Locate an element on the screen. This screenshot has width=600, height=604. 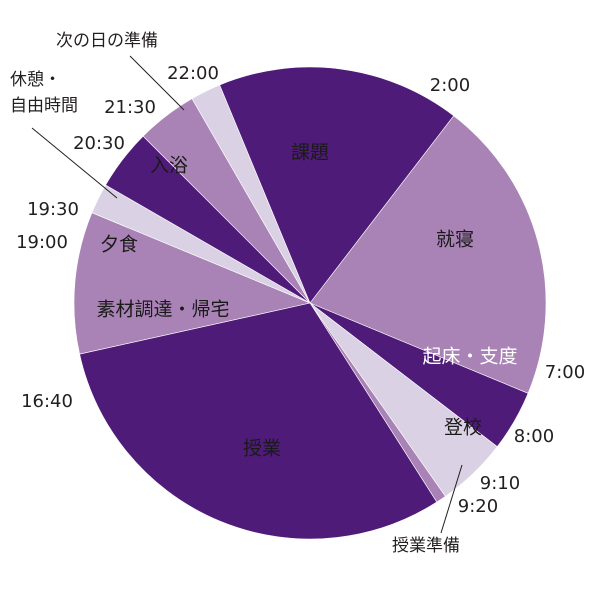
pie-slice is located at coordinates (192, 283).